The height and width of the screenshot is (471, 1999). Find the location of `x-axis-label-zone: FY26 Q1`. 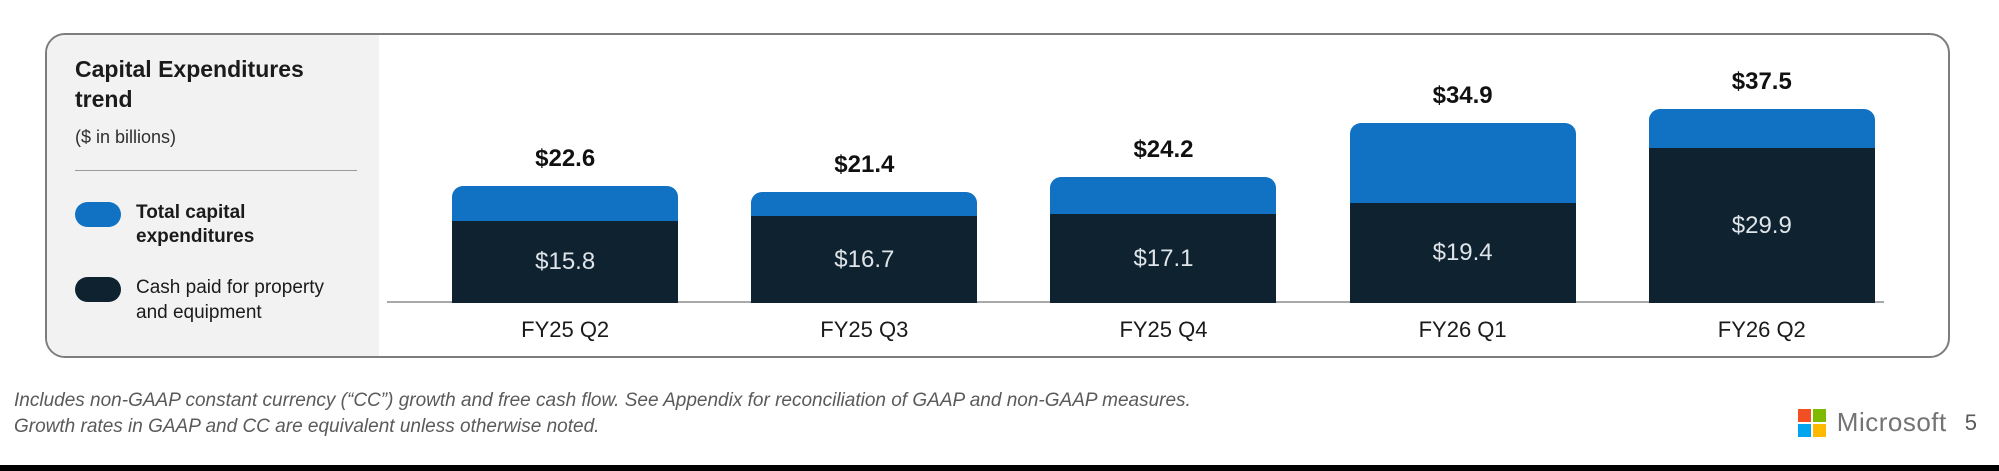

x-axis-label-zone: FY26 Q1 is located at coordinates (1463, 329).